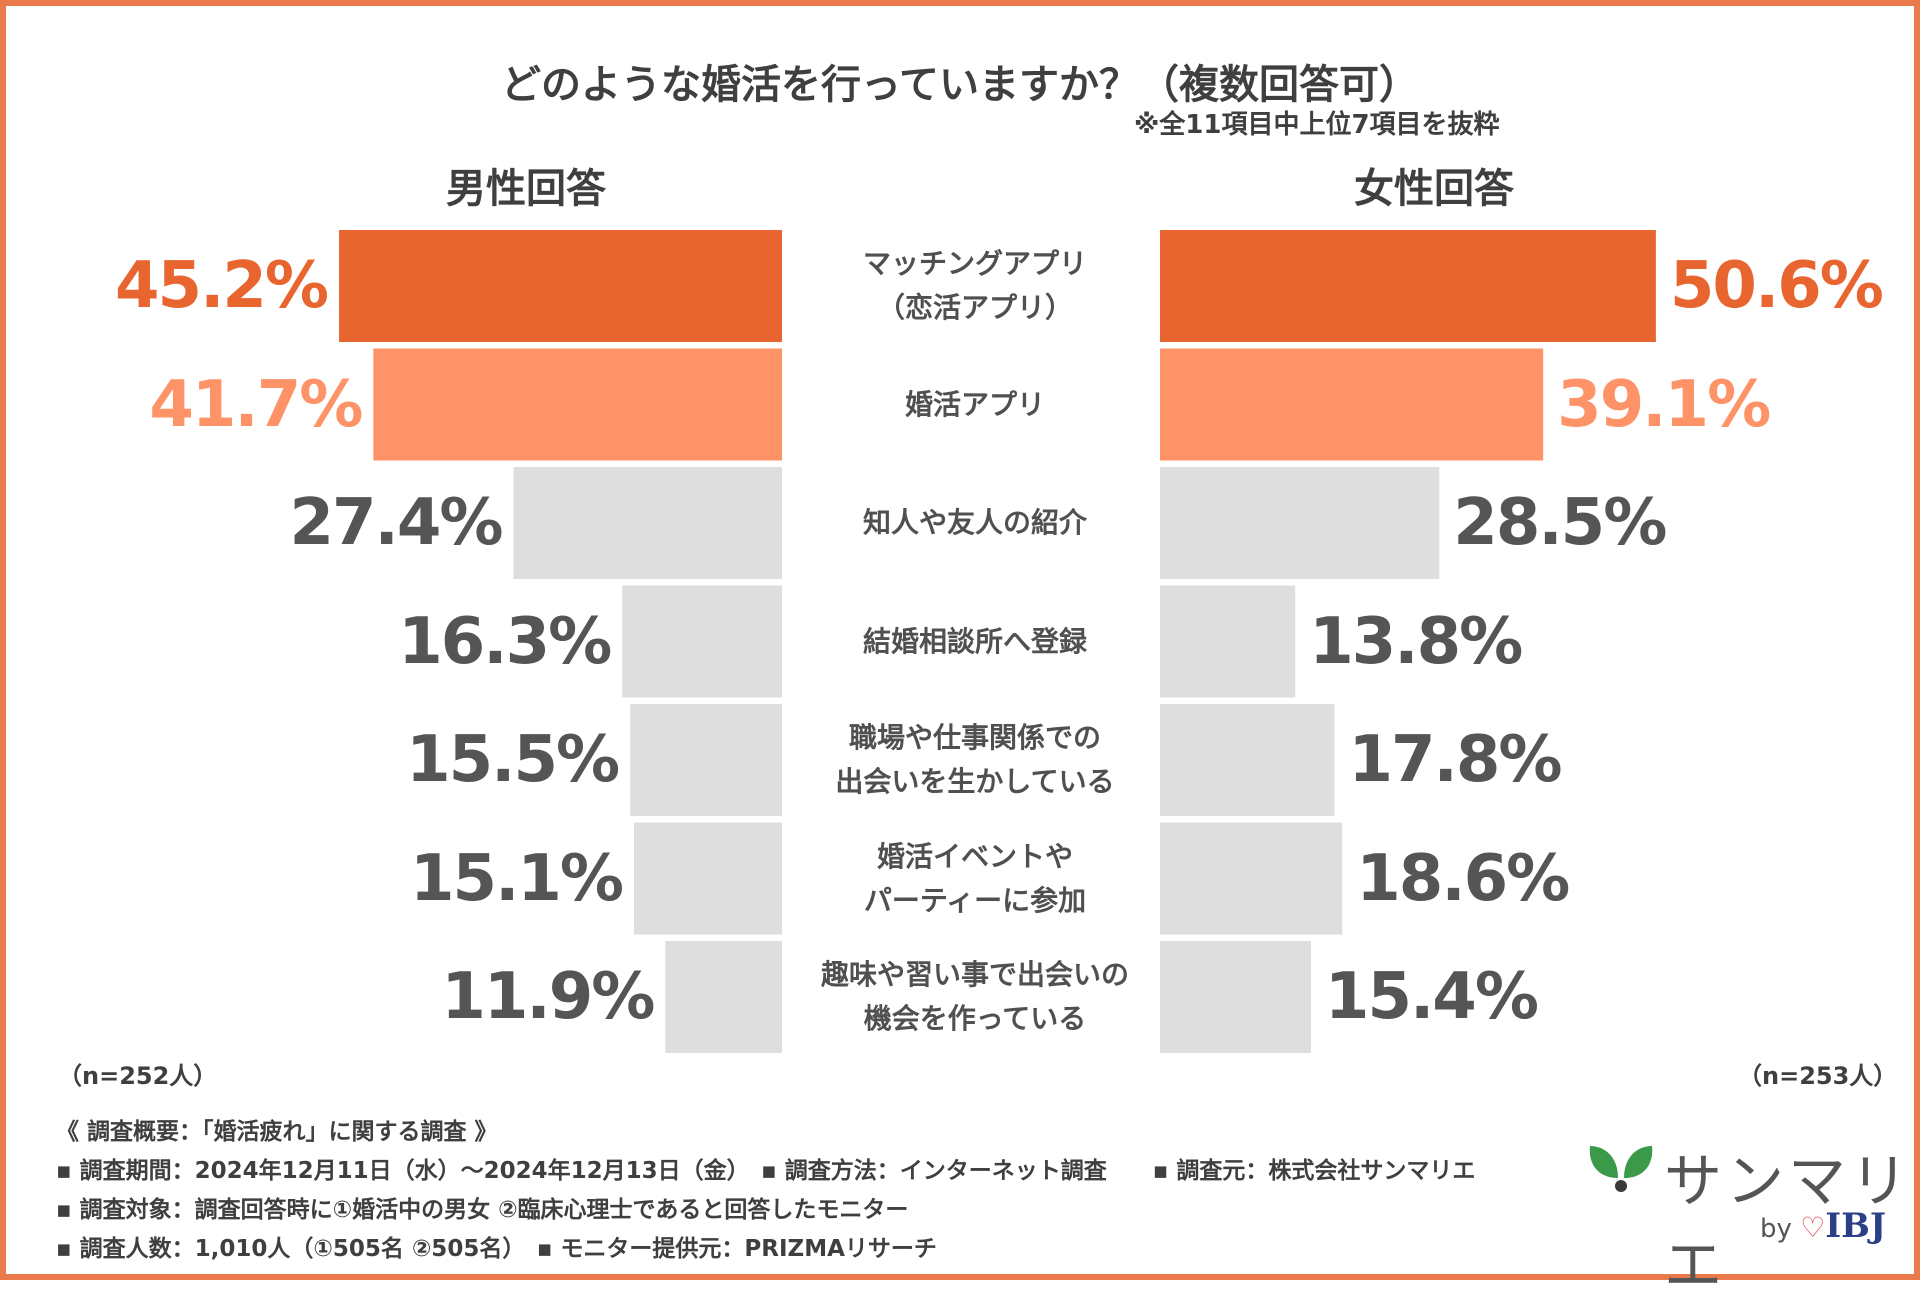  I want to click on male-value-label: 27.4%, so click(396, 523).